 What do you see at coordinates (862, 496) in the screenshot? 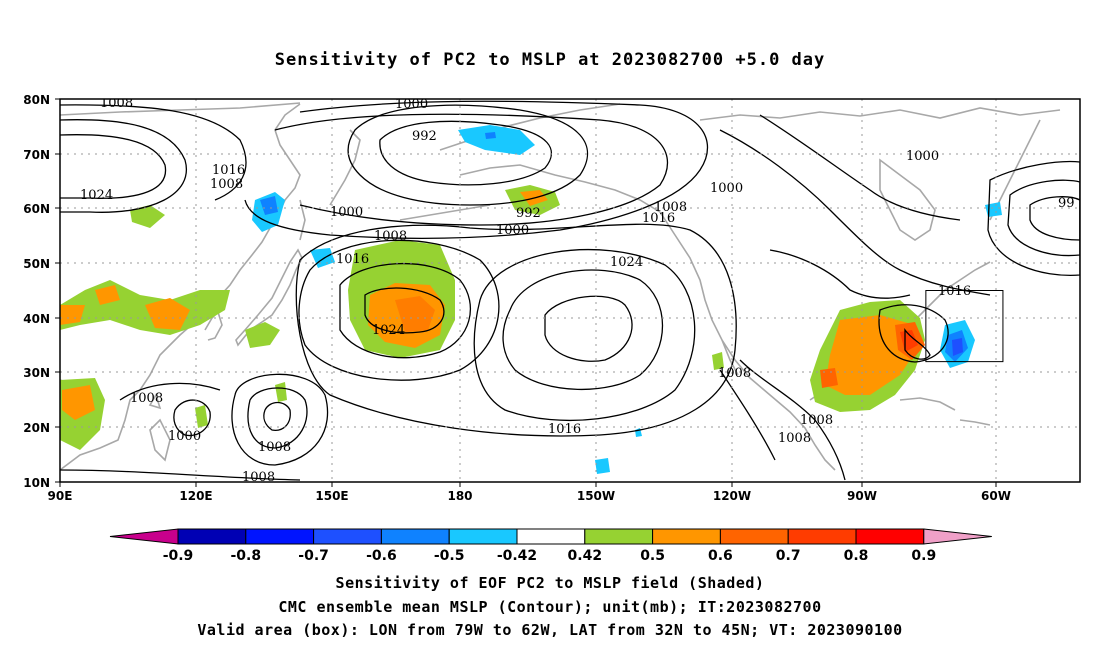
I see `lon-label: 90W` at bounding box center [862, 496].